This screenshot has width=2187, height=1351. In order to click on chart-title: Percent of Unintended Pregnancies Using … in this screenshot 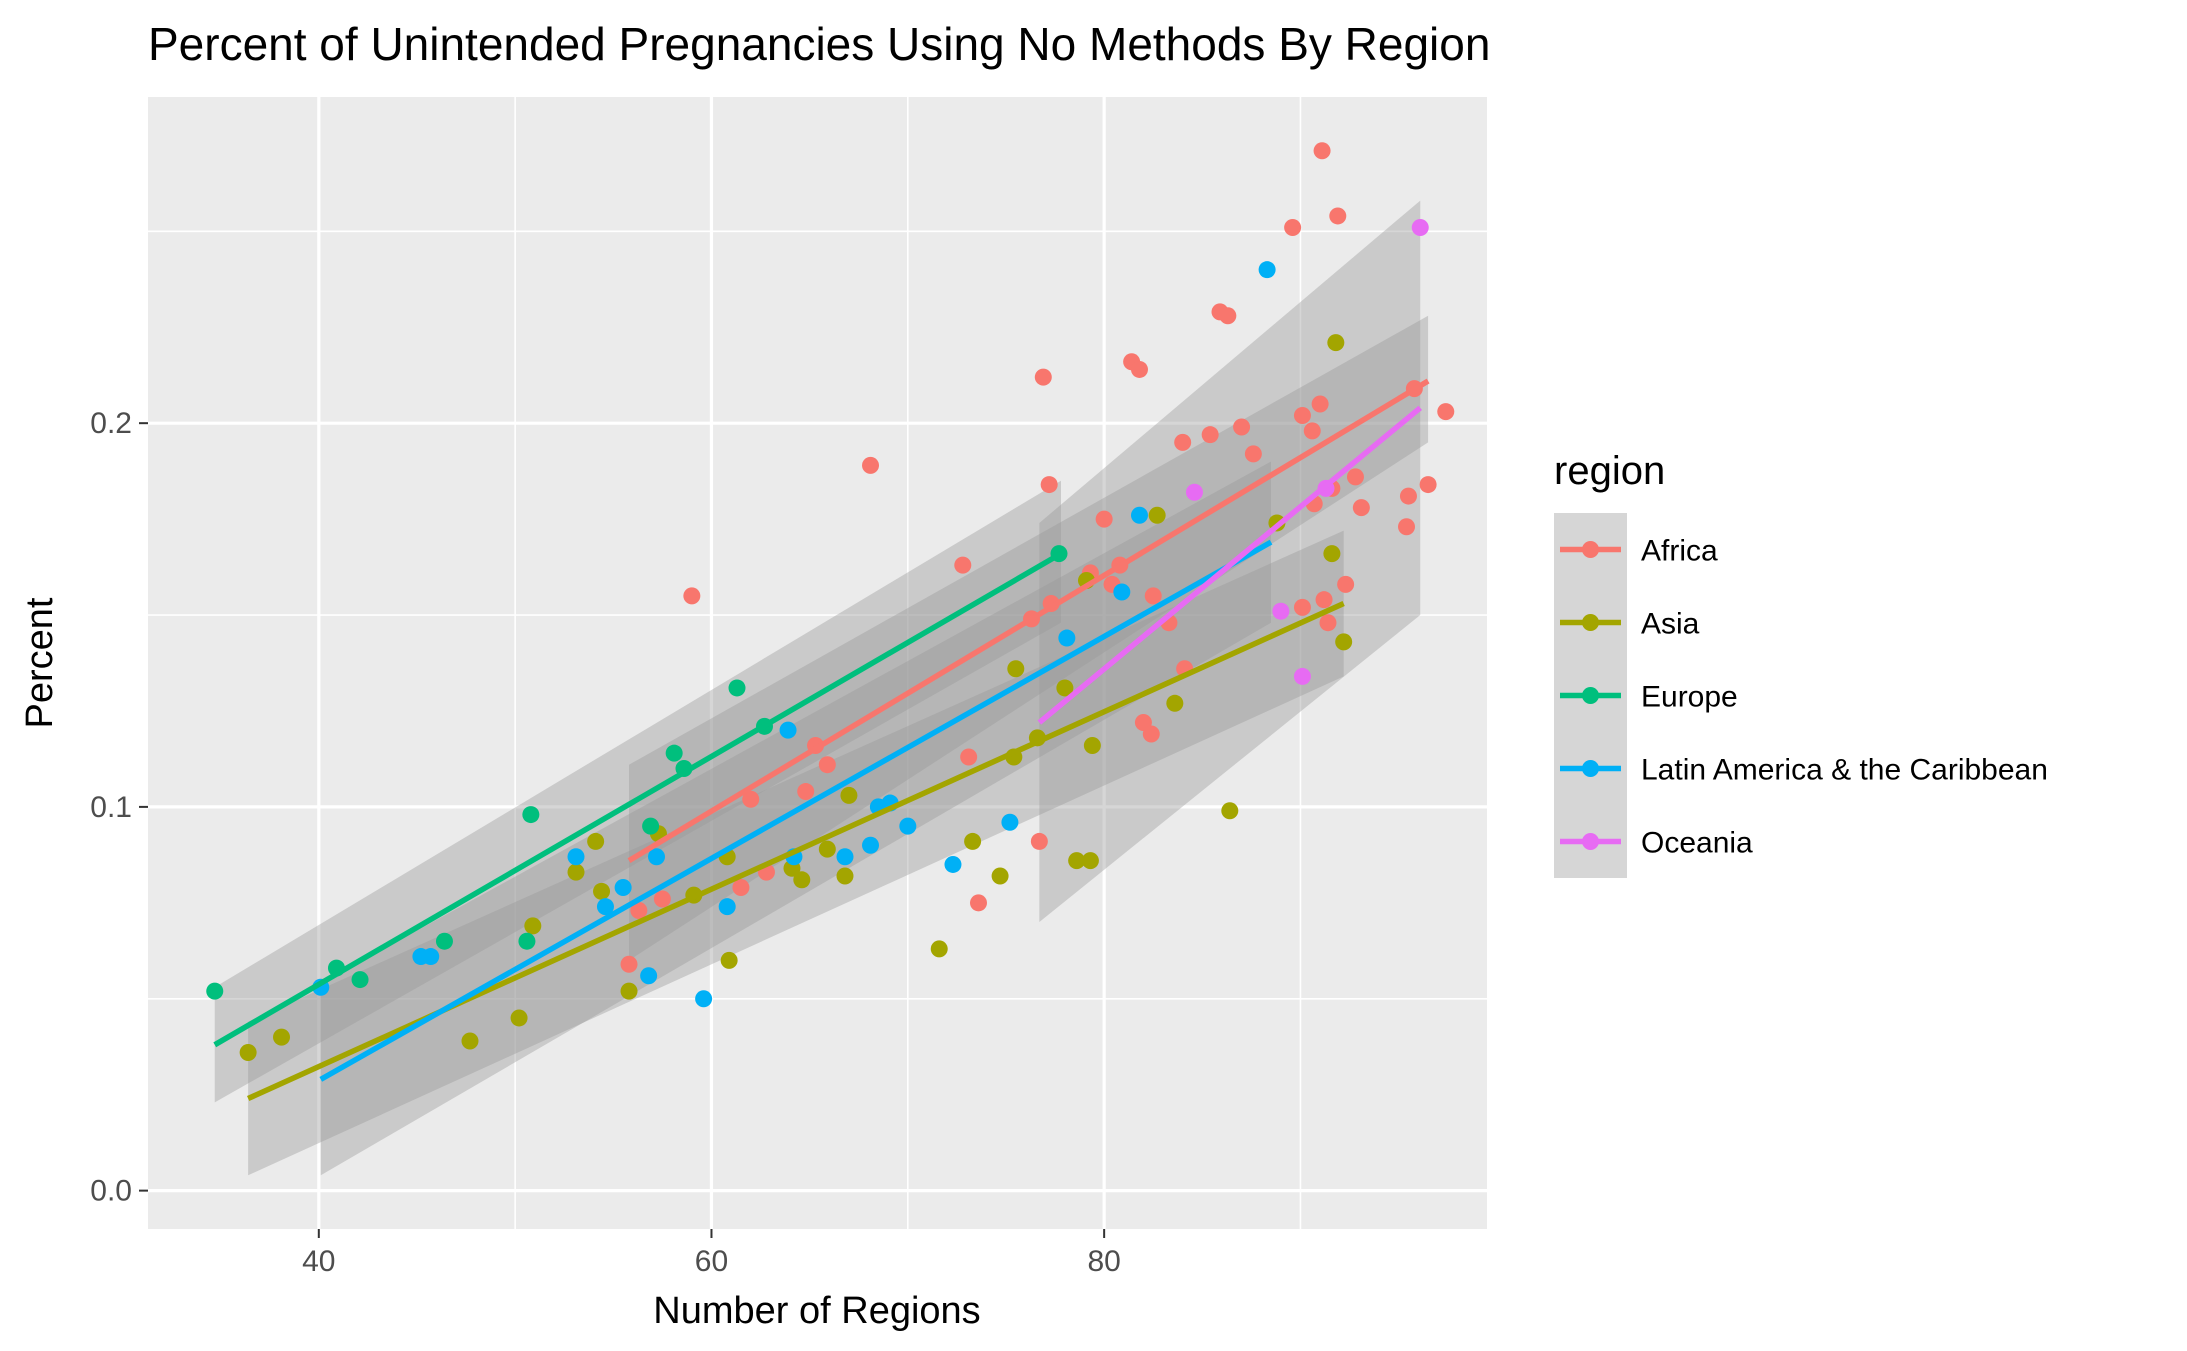, I will do `click(819, 44)`.